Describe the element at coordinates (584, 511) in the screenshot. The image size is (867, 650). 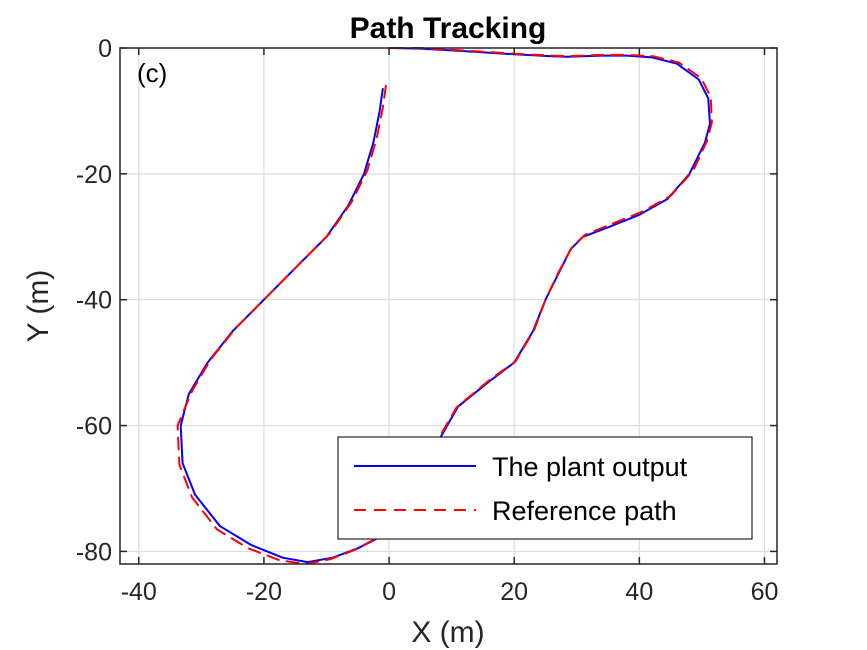
I see `legend-label-reference-path: Reference path` at that location.